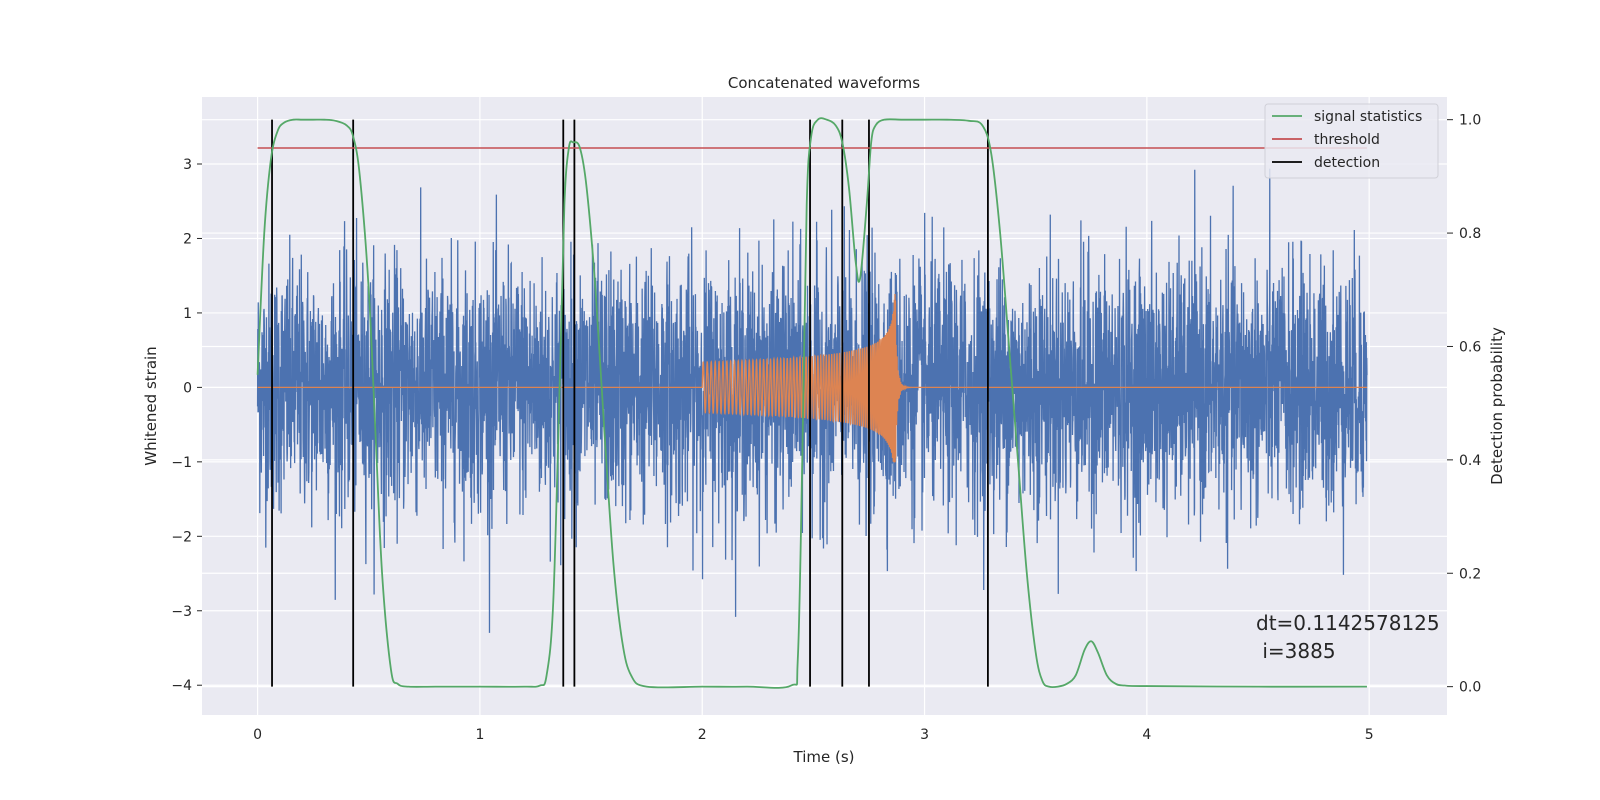 The height and width of the screenshot is (800, 1600). What do you see at coordinates (187, 239) in the screenshot?
I see `y-tick-label-6: 2` at bounding box center [187, 239].